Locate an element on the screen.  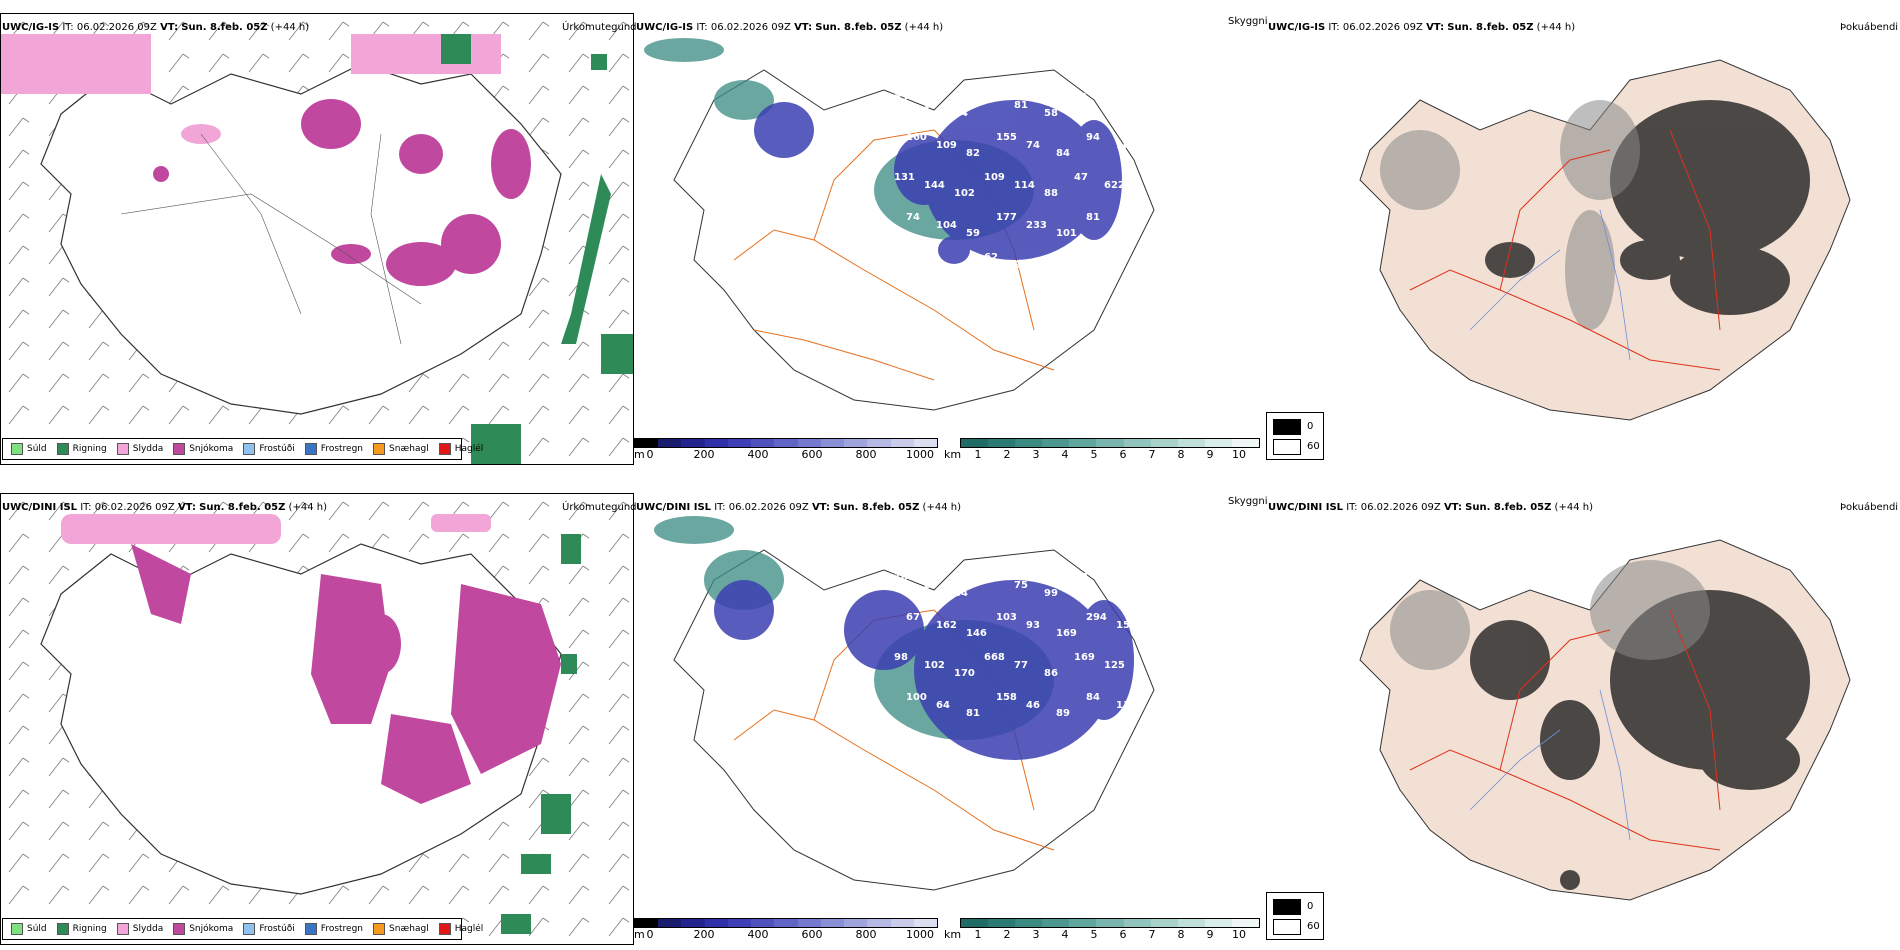
cloud-base-value: 158 is located at coordinates (1006, 697).